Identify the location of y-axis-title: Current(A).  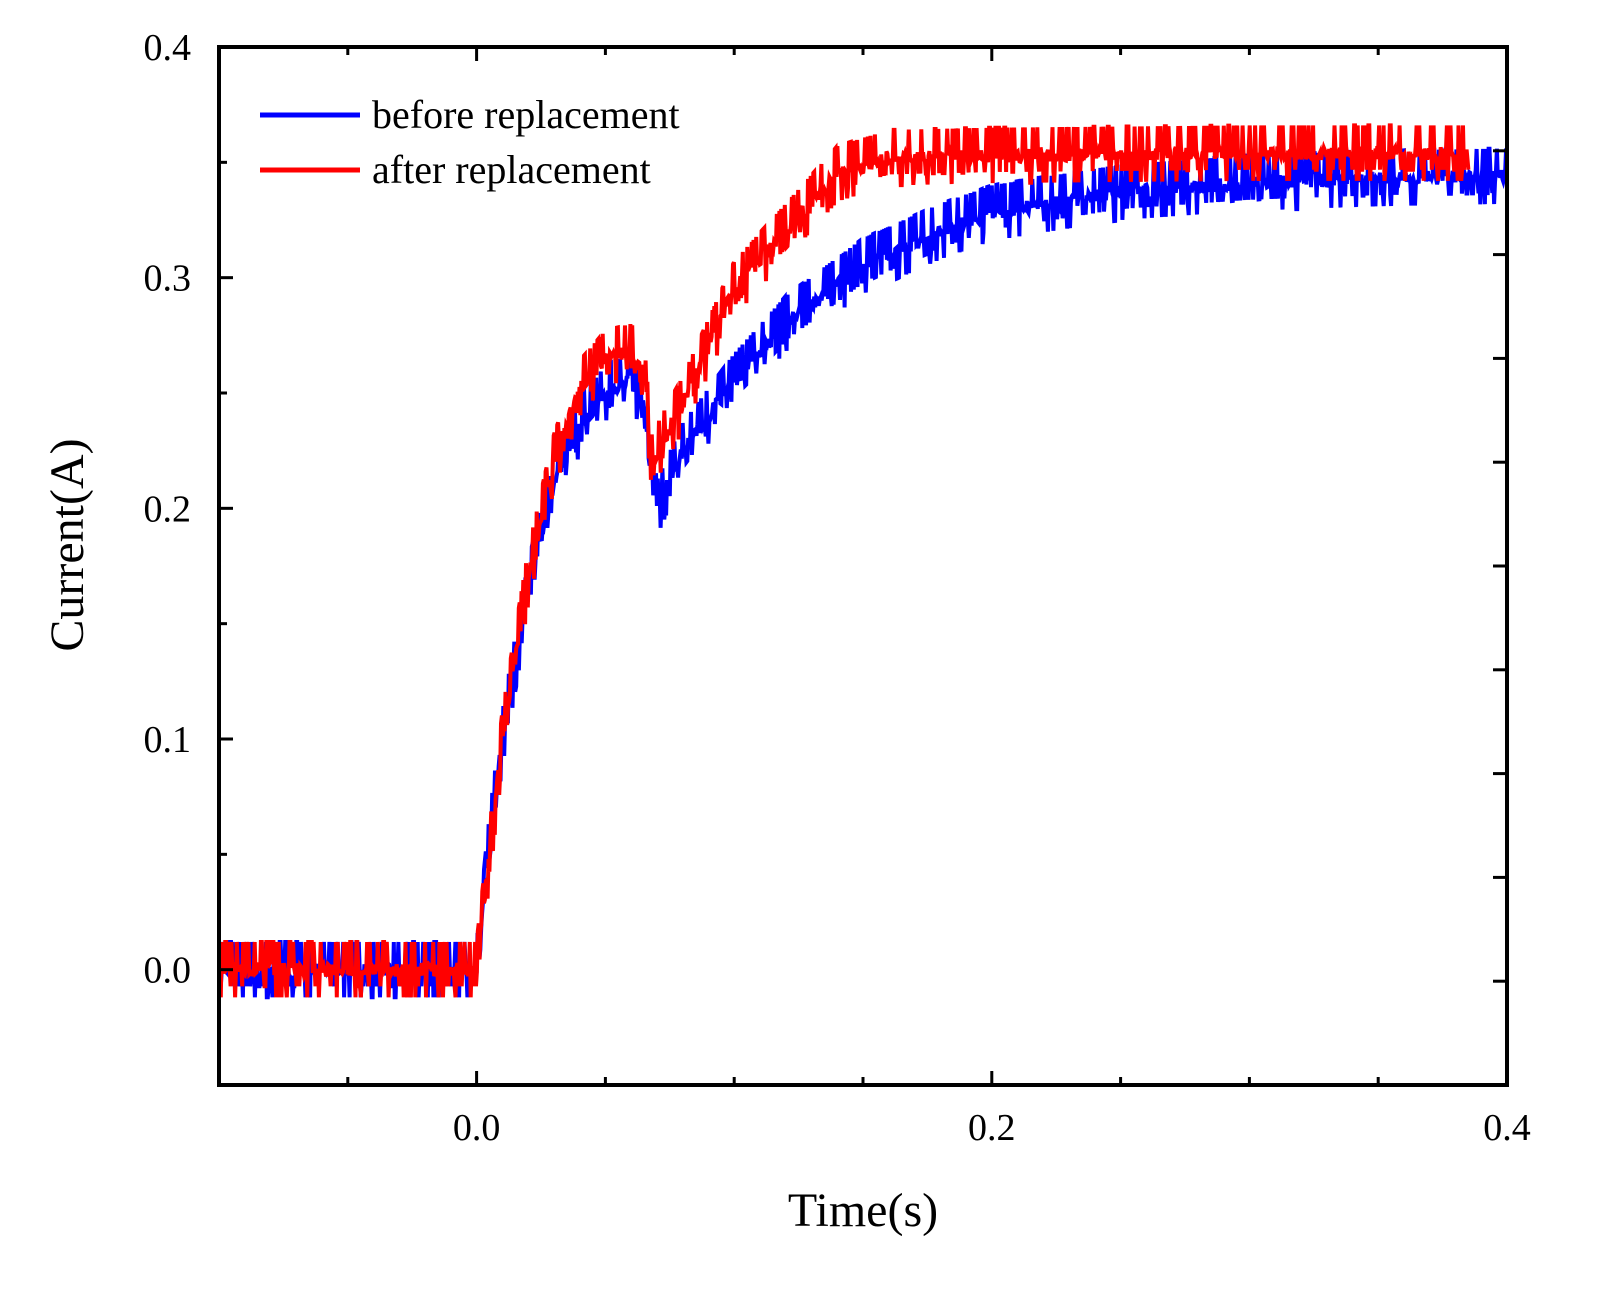
(67, 544).